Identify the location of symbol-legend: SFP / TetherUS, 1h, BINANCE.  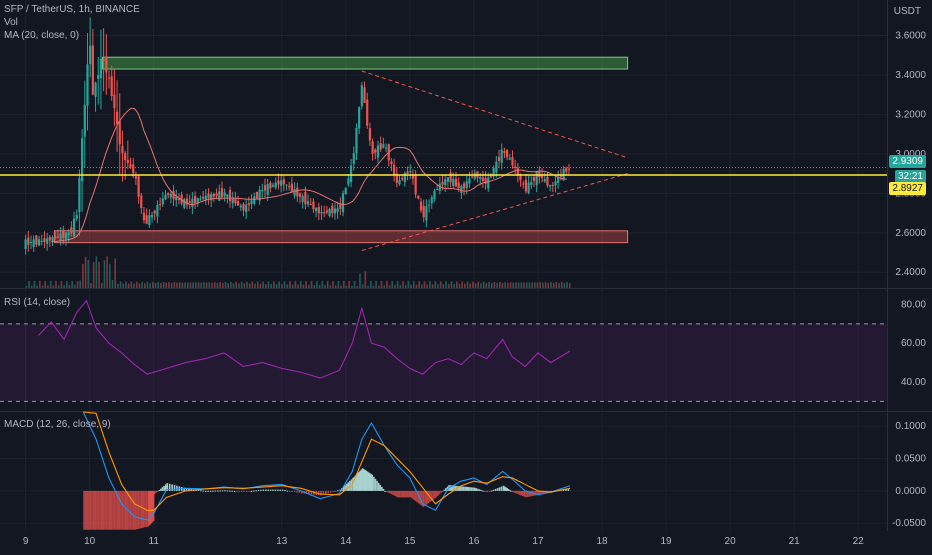
(72, 9).